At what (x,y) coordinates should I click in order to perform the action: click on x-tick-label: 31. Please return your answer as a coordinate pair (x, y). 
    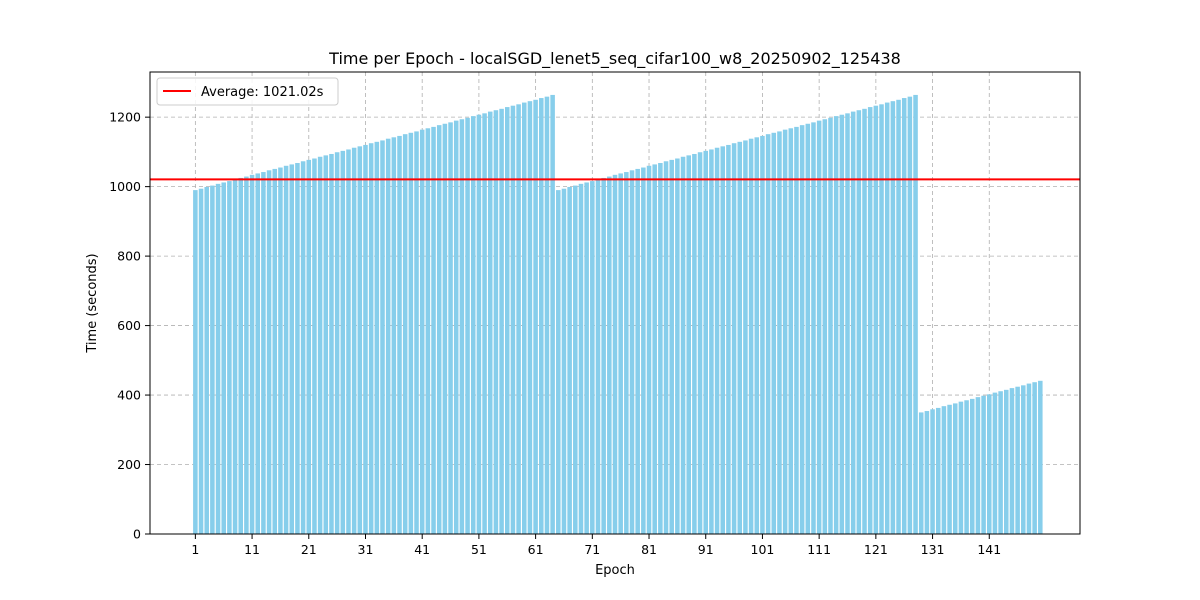
    Looking at the image, I should click on (366, 549).